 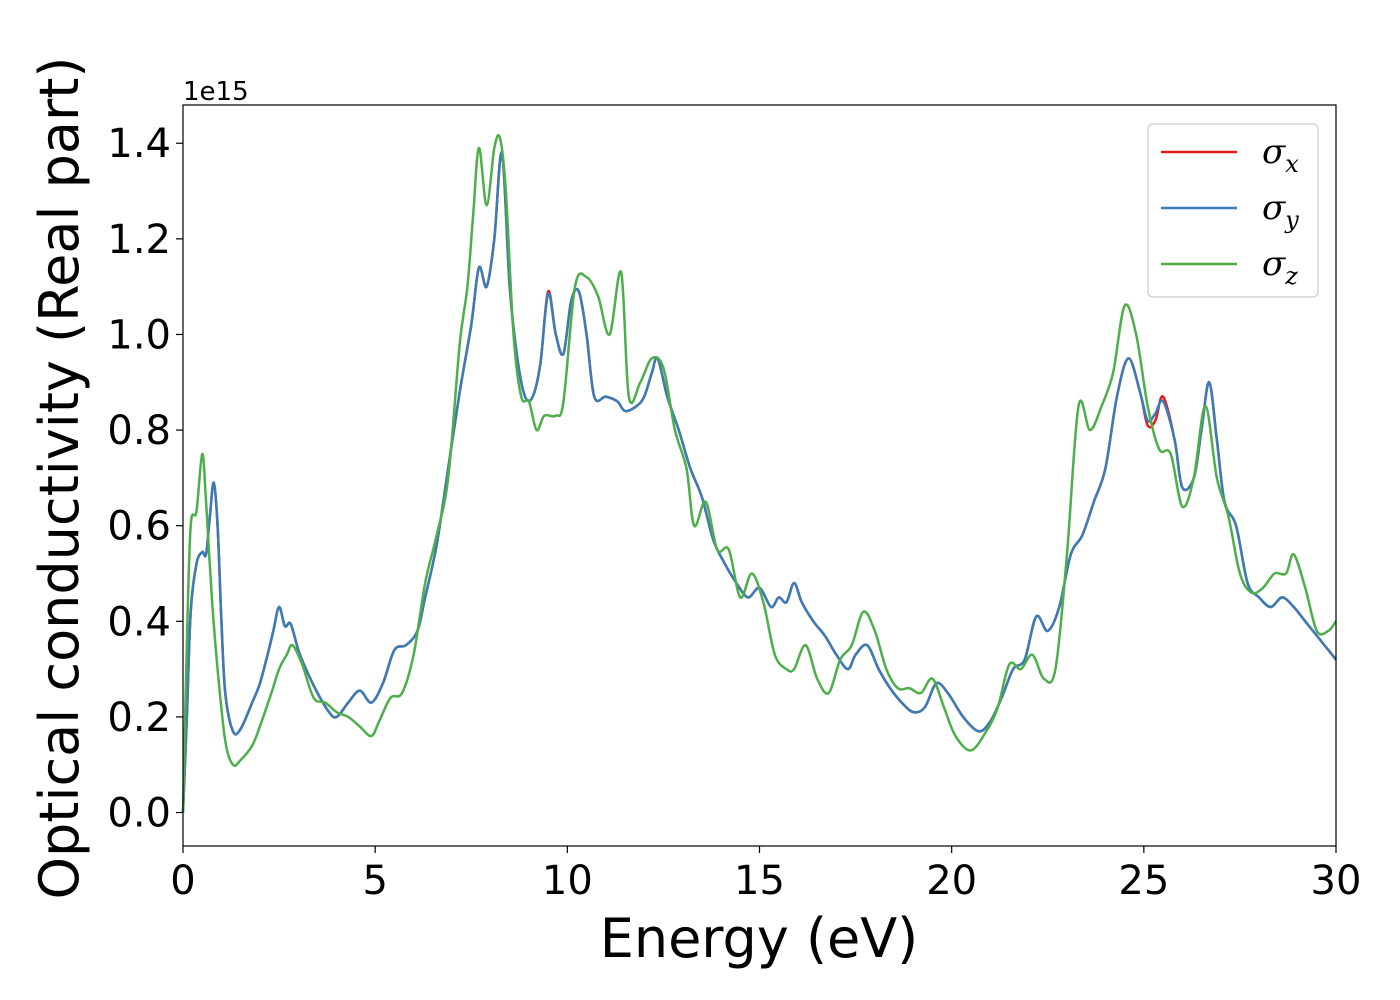 What do you see at coordinates (759, 938) in the screenshot?
I see `x-axis-label: Energy (eV)` at bounding box center [759, 938].